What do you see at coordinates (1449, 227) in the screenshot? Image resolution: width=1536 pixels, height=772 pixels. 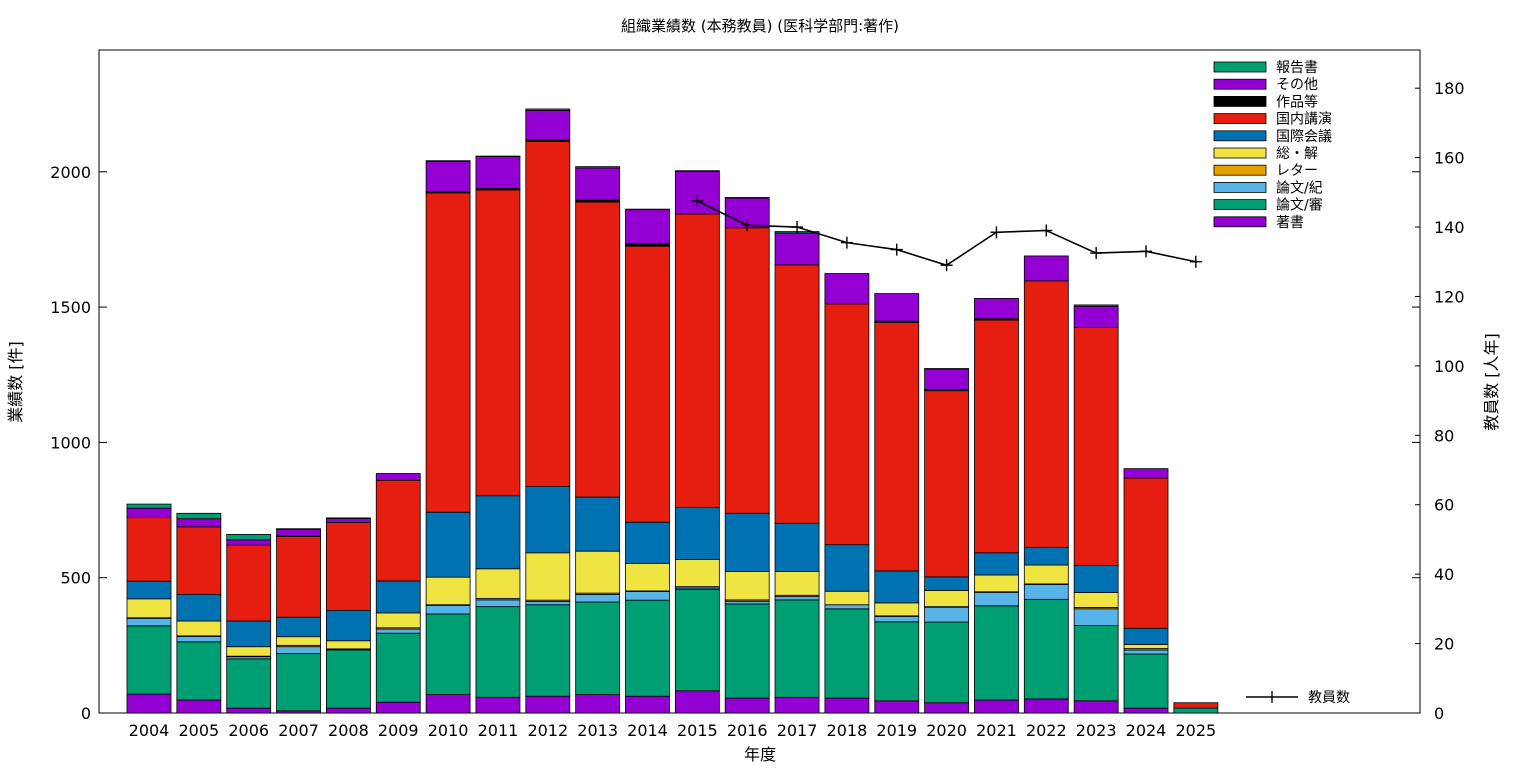 I see `y2-tick-label: 140` at bounding box center [1449, 227].